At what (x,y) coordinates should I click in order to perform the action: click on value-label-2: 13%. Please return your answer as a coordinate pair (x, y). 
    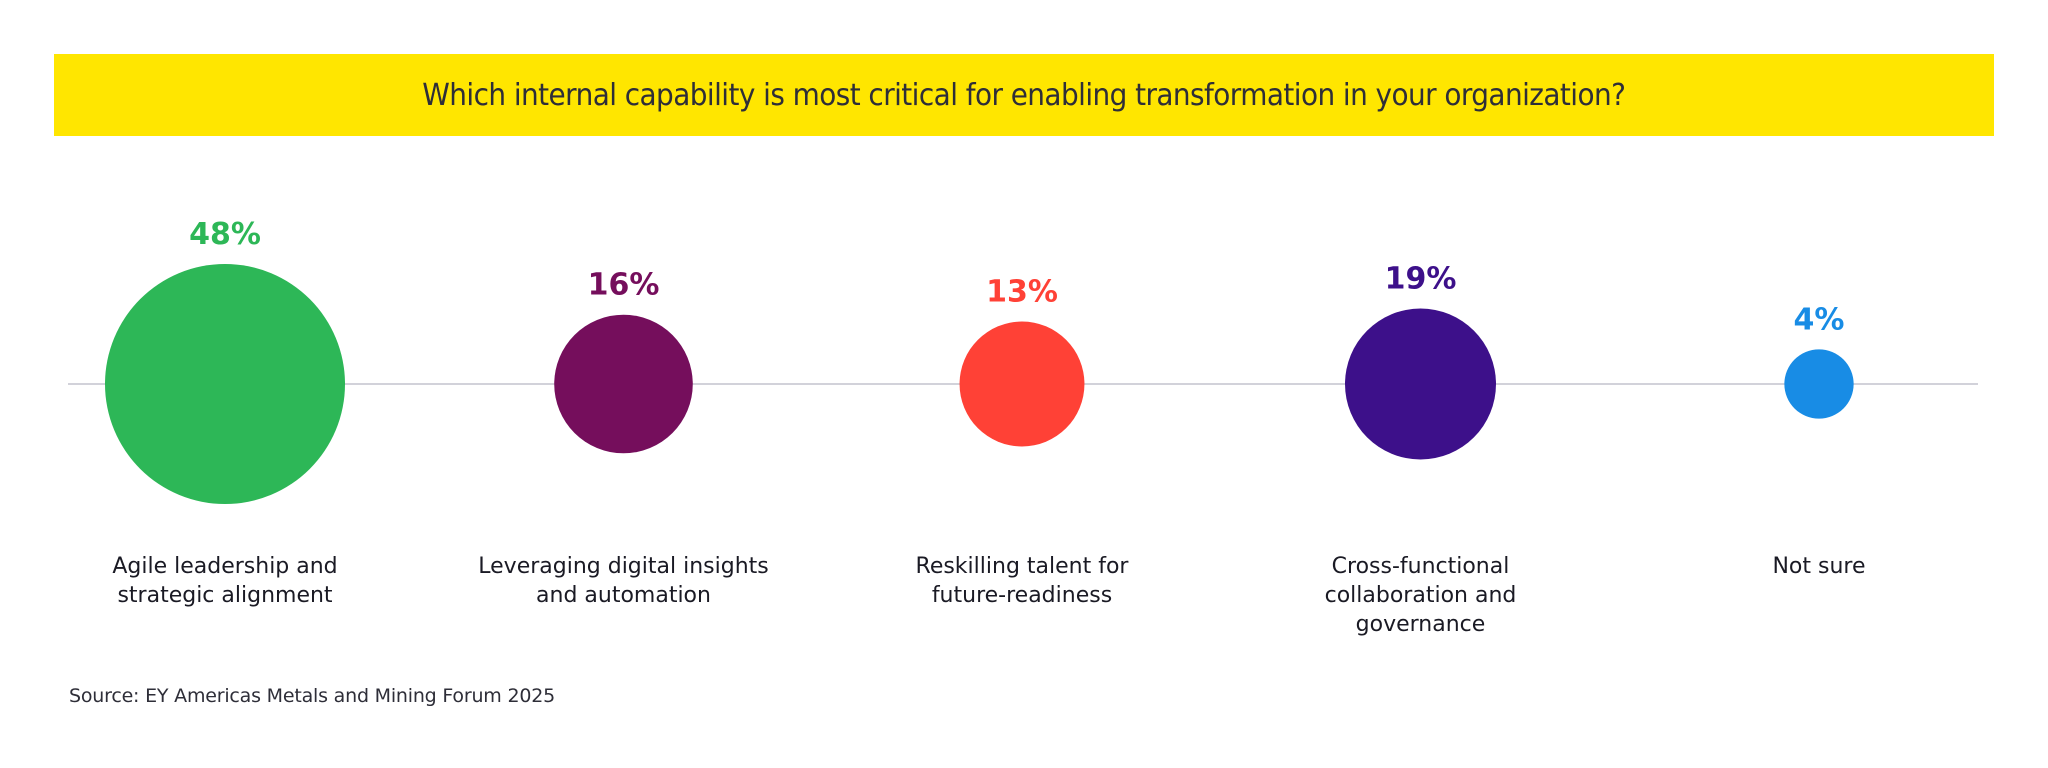
    Looking at the image, I should click on (1022, 292).